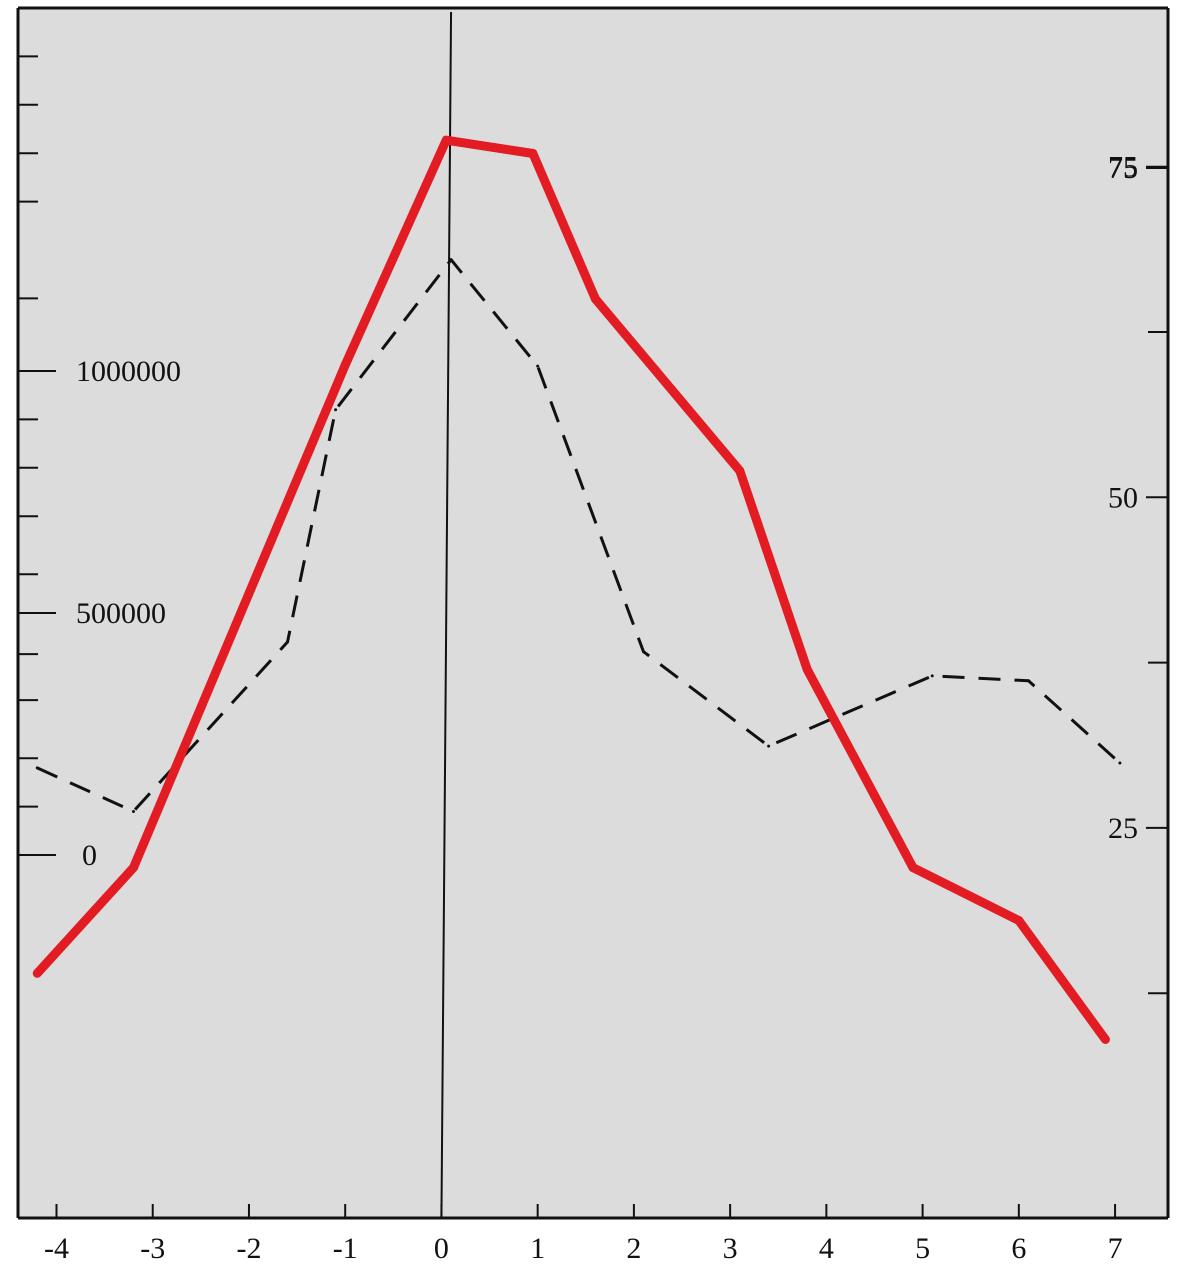 The height and width of the screenshot is (1274, 1193). Describe the element at coordinates (1115, 1248) in the screenshot. I see `x-axis-tick-label: 7` at that location.